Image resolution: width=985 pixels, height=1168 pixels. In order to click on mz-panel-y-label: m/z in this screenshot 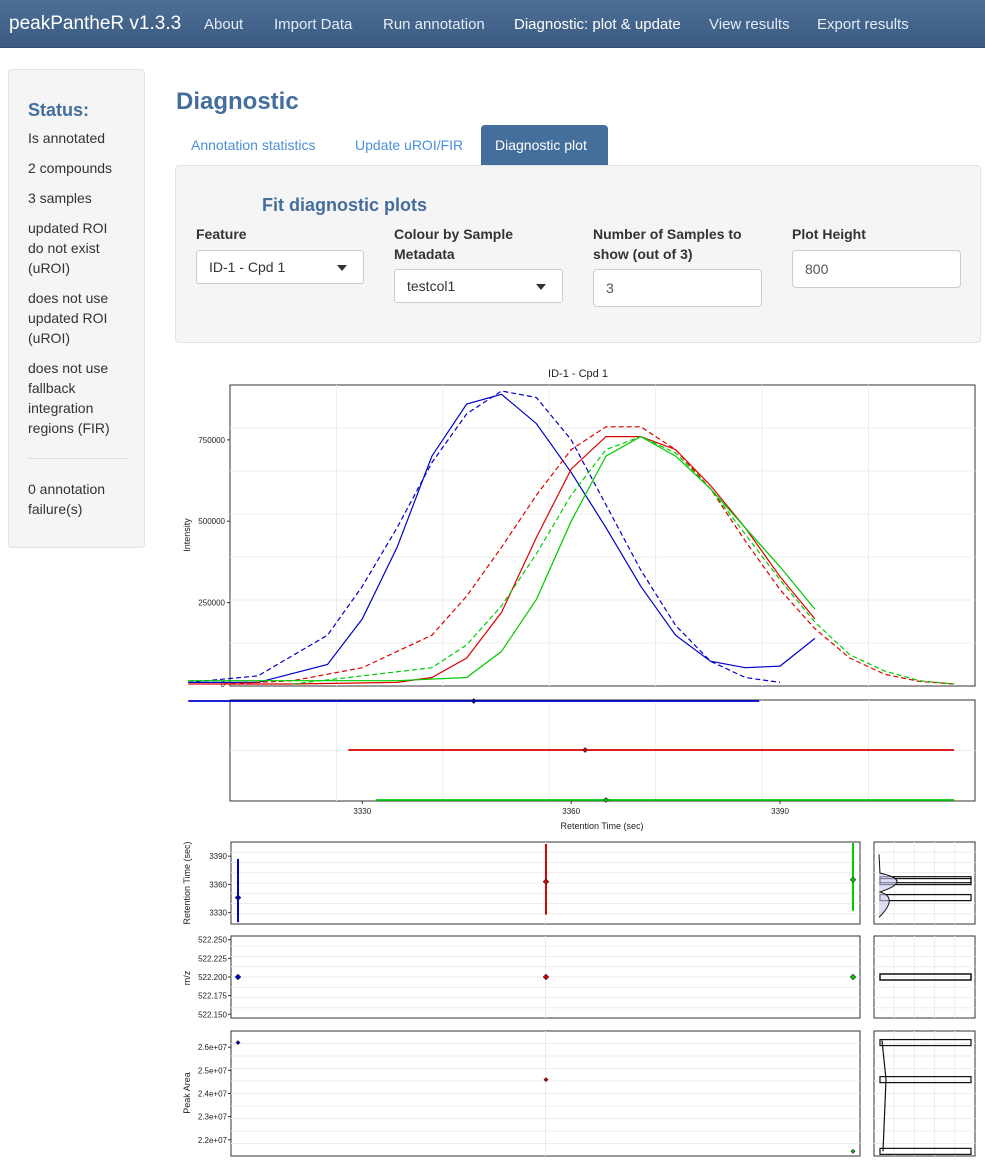, I will do `click(187, 977)`.